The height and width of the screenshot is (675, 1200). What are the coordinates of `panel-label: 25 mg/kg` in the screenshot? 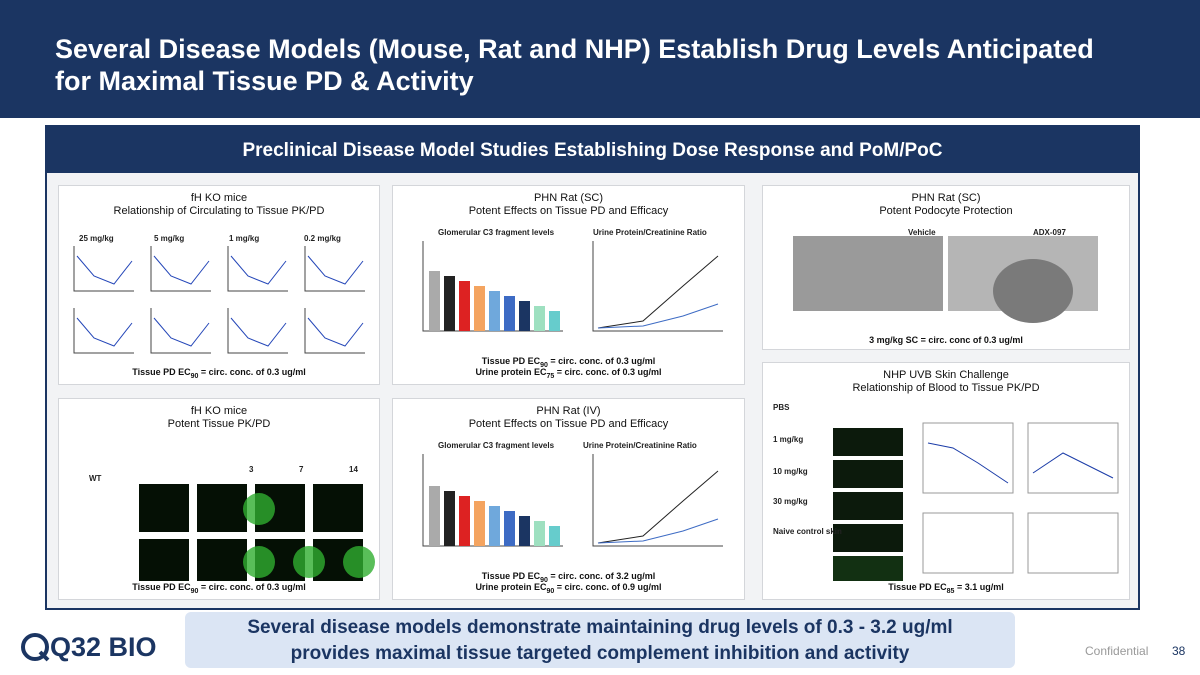 It's located at (96, 238).